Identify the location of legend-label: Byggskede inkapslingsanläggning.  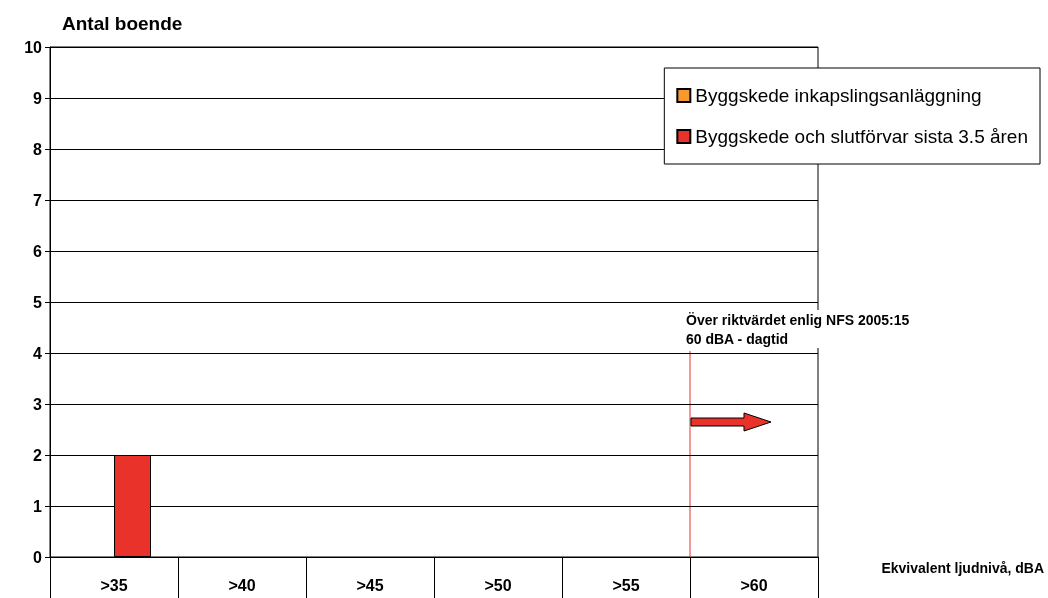
(838, 95).